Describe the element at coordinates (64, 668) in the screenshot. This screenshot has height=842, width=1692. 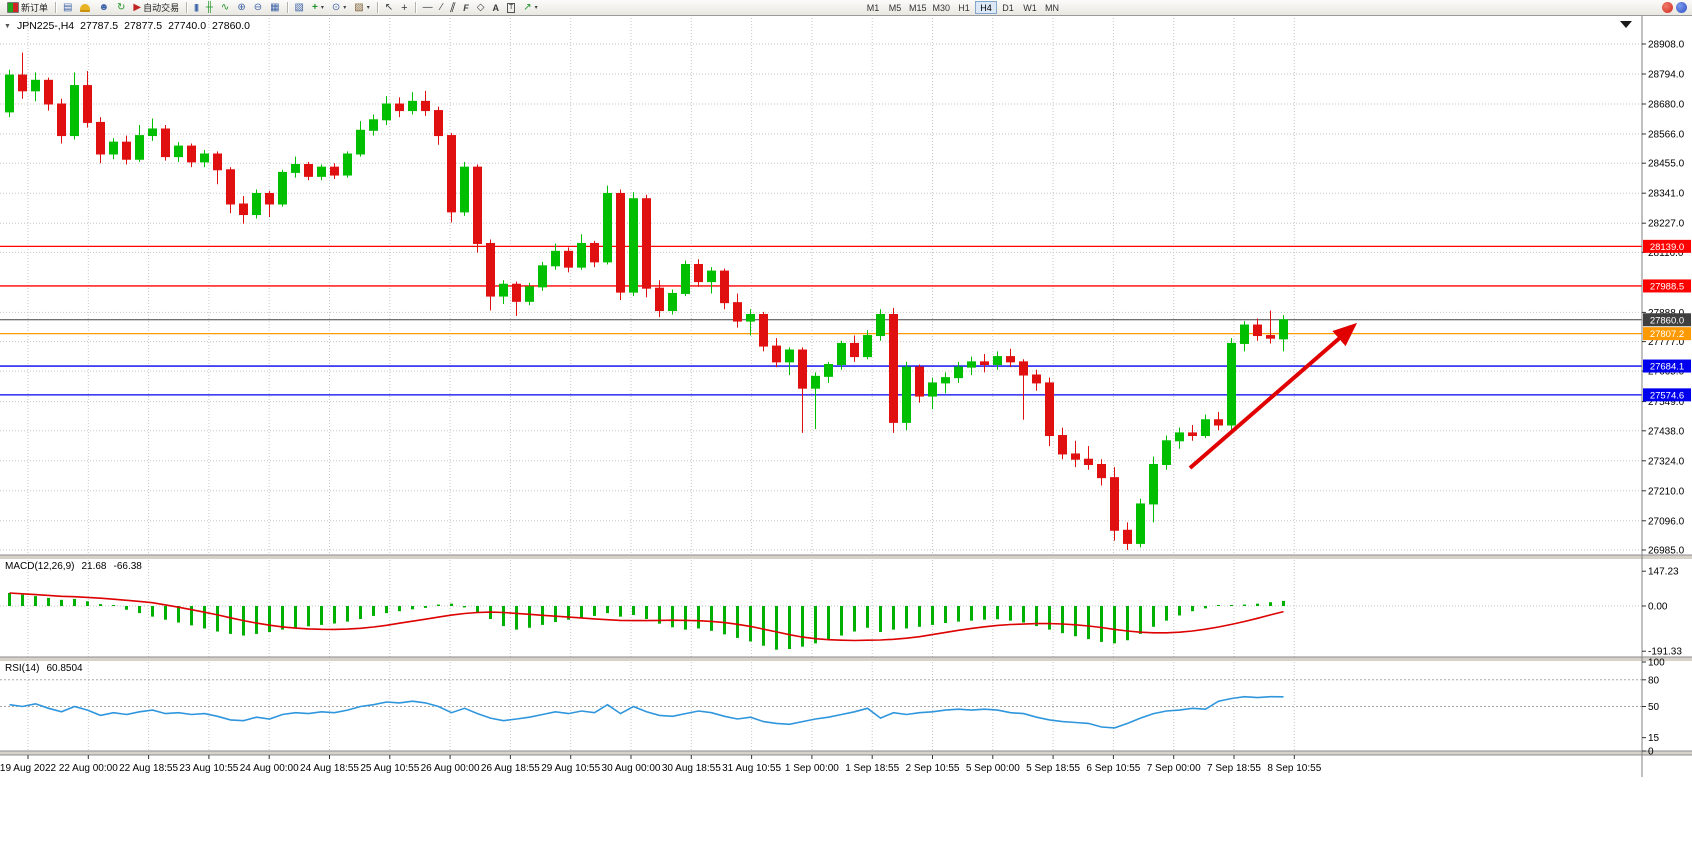
I see `rsi-value: 60.8504` at that location.